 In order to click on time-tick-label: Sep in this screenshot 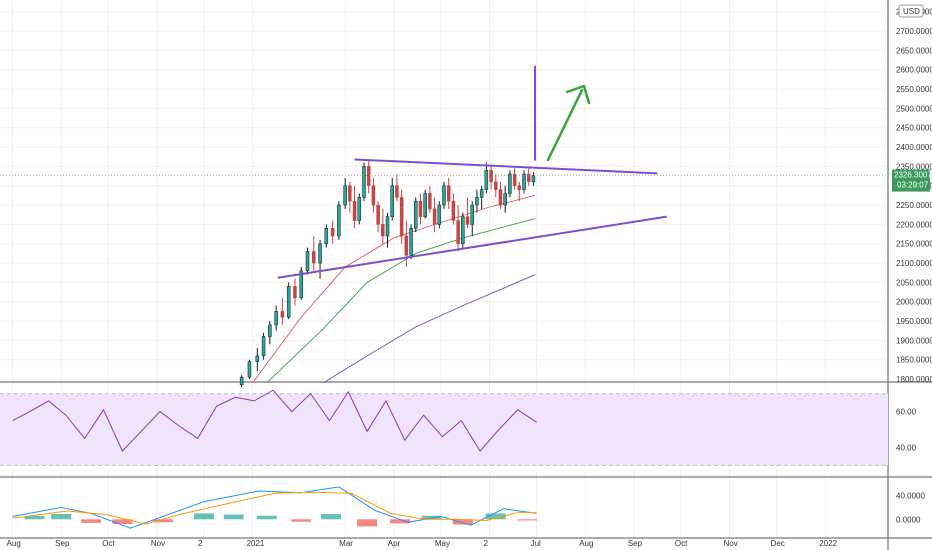, I will do `click(635, 543)`.